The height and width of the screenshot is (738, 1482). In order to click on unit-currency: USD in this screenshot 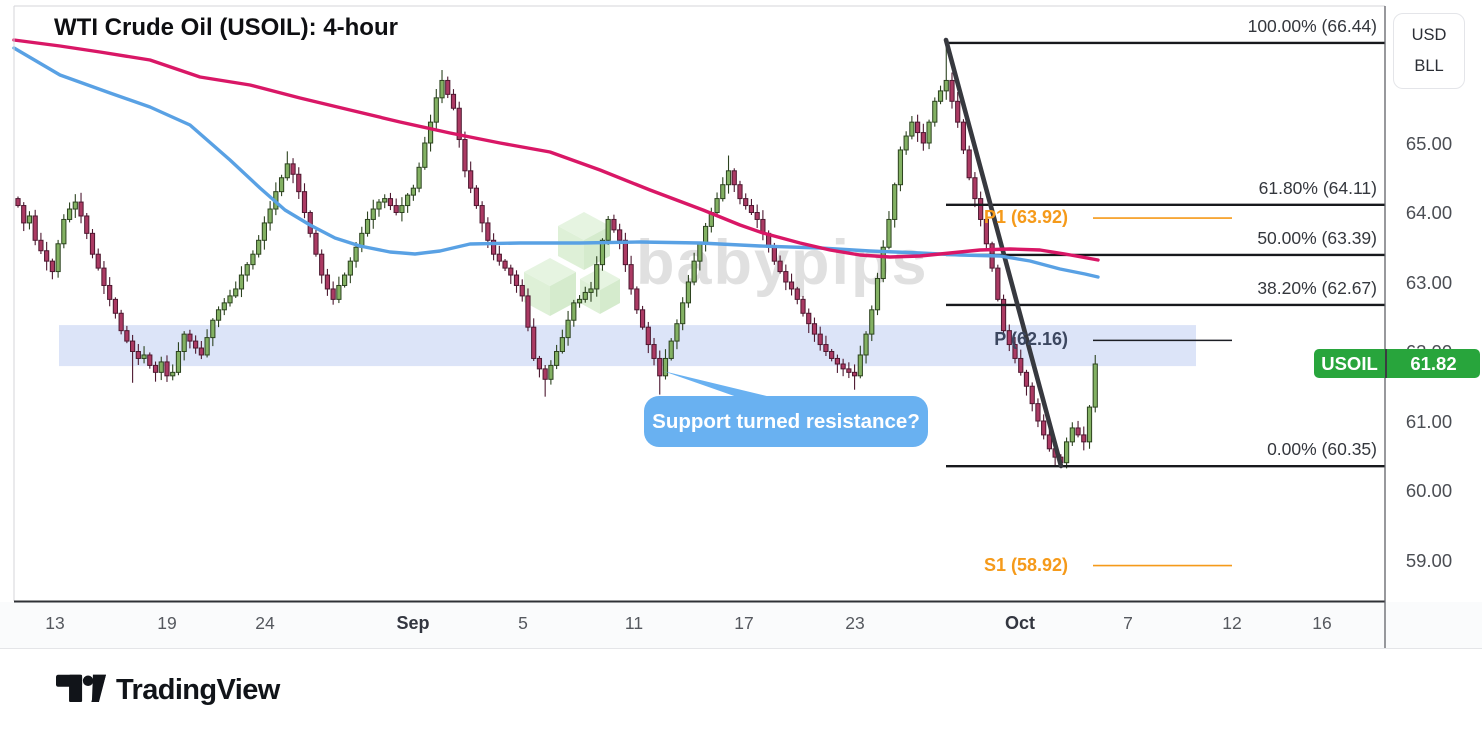, I will do `click(1429, 35)`.